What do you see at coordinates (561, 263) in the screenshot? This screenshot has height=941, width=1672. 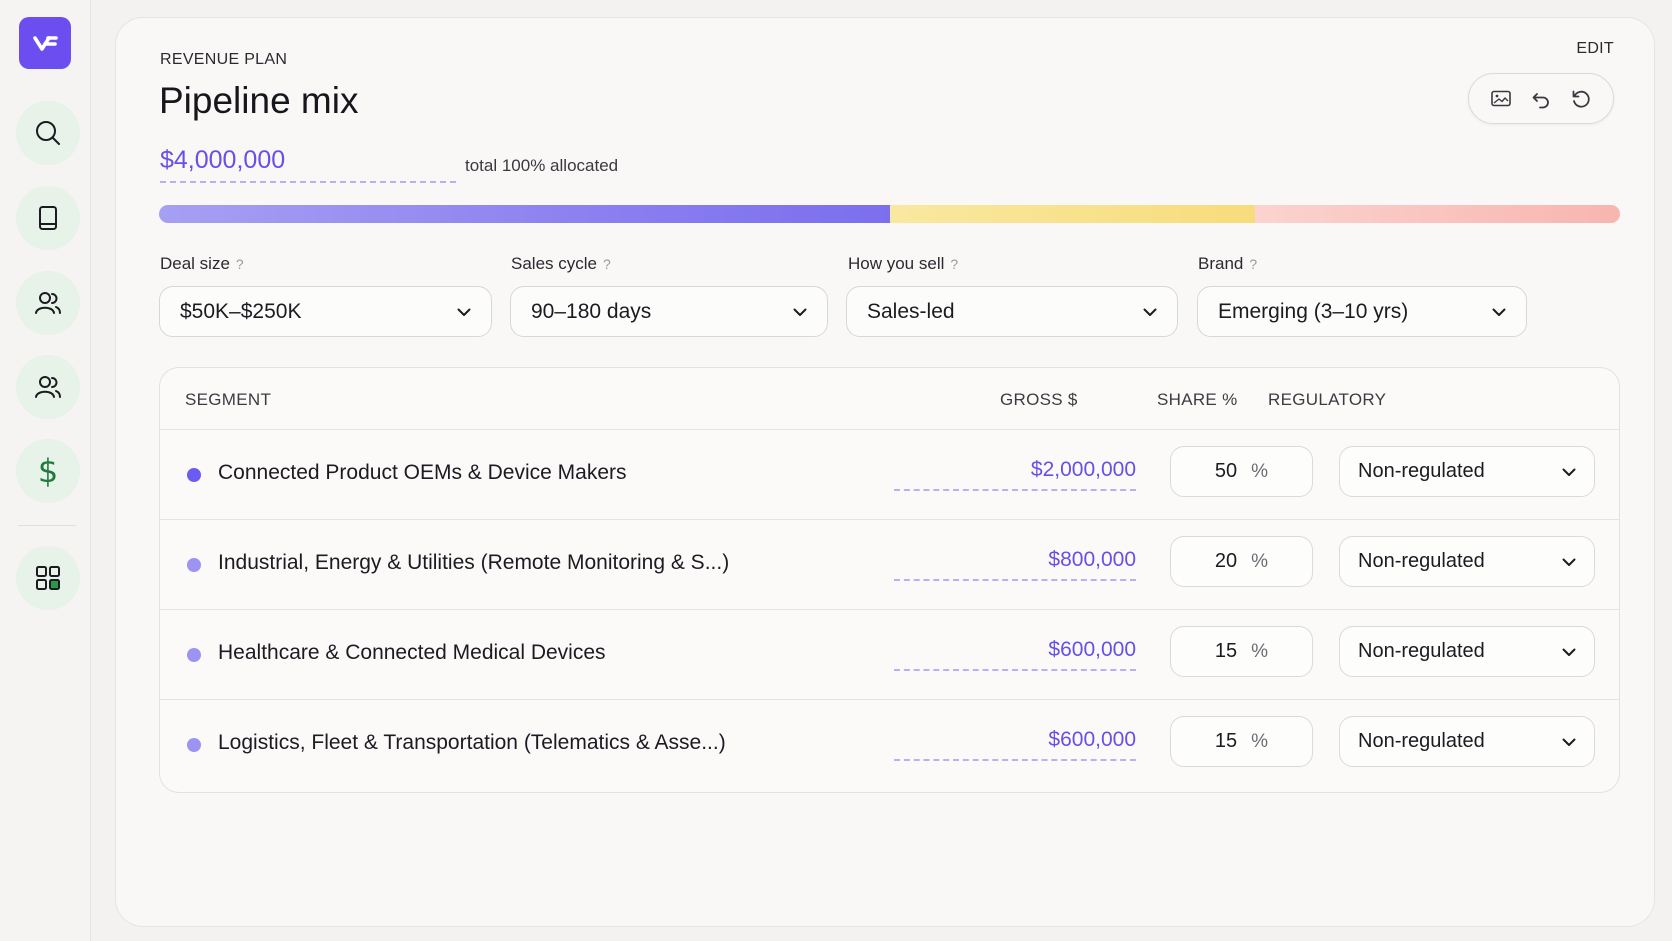 I see `sales-cycle-label: Sales cycle?` at bounding box center [561, 263].